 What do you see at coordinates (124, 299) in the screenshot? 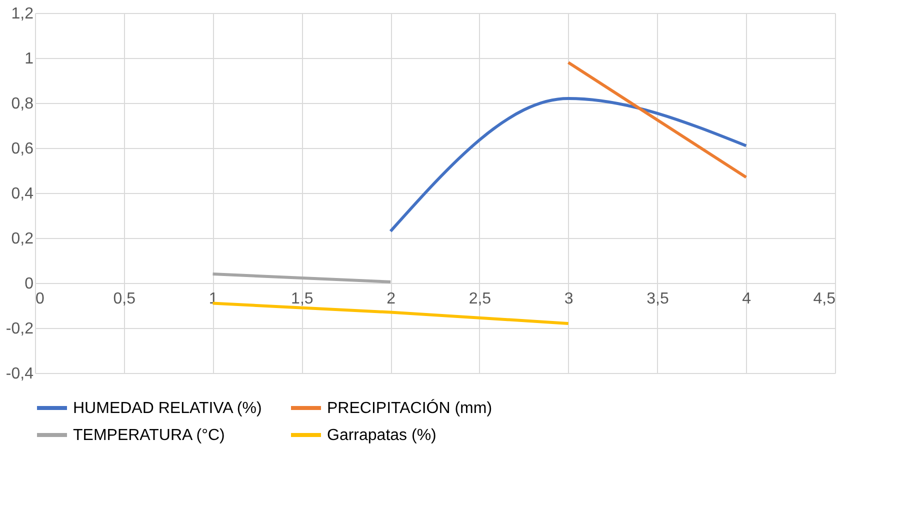
I see `x-tick-label: 0,5` at bounding box center [124, 299].